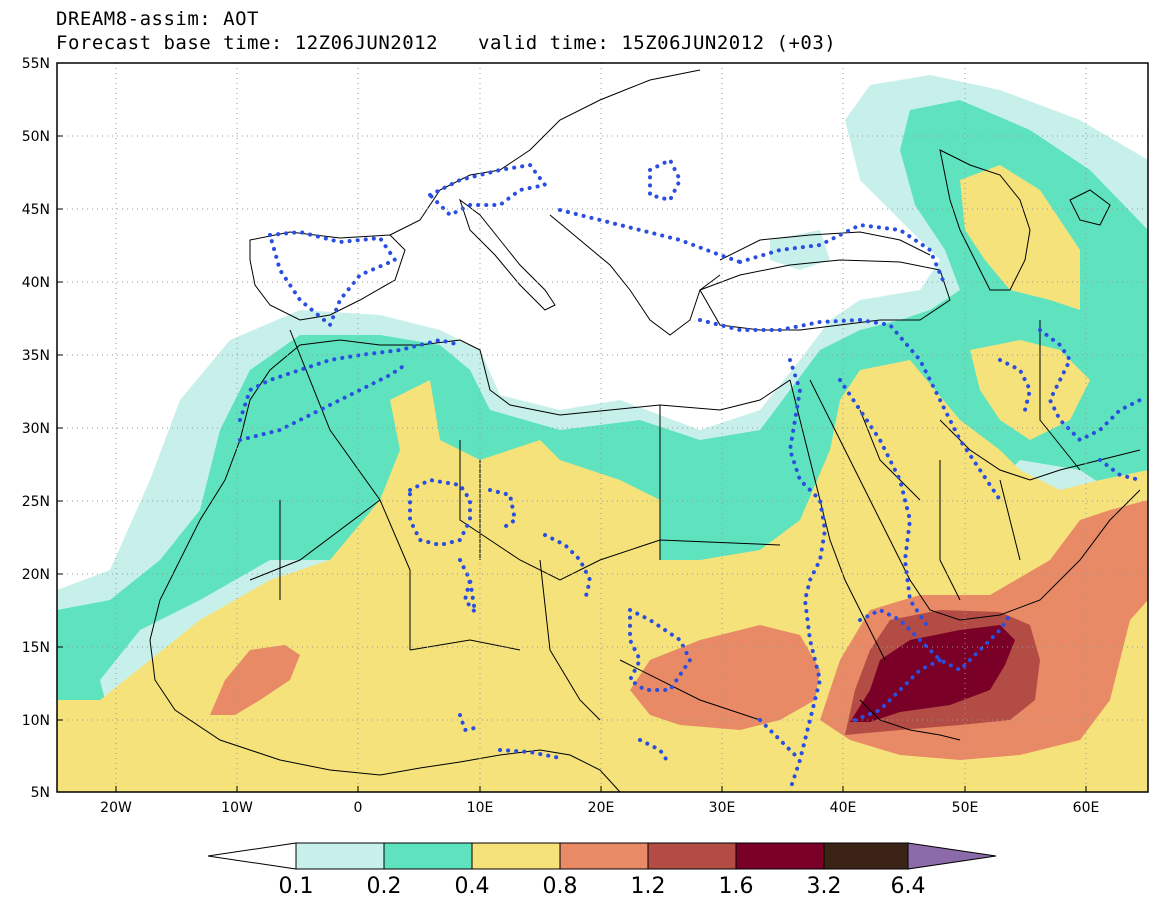 The height and width of the screenshot is (905, 1165). Describe the element at coordinates (340, 856) in the screenshot. I see `colorbar-segment-0.1` at that location.